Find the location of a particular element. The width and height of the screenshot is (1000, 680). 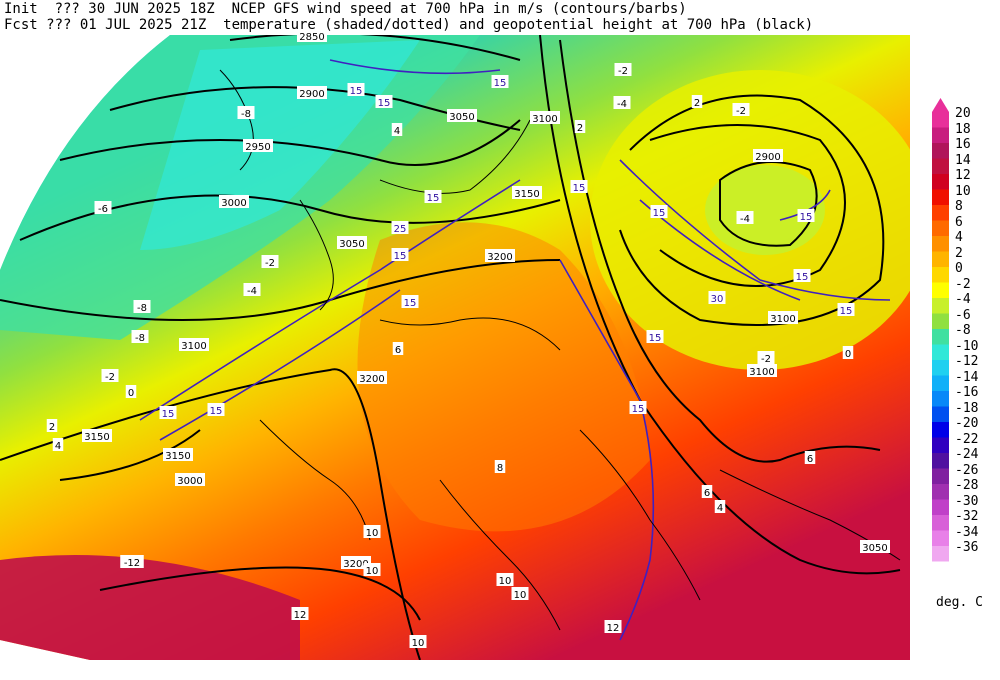

colorbar-tick-label: -18 is located at coordinates (967, 408).